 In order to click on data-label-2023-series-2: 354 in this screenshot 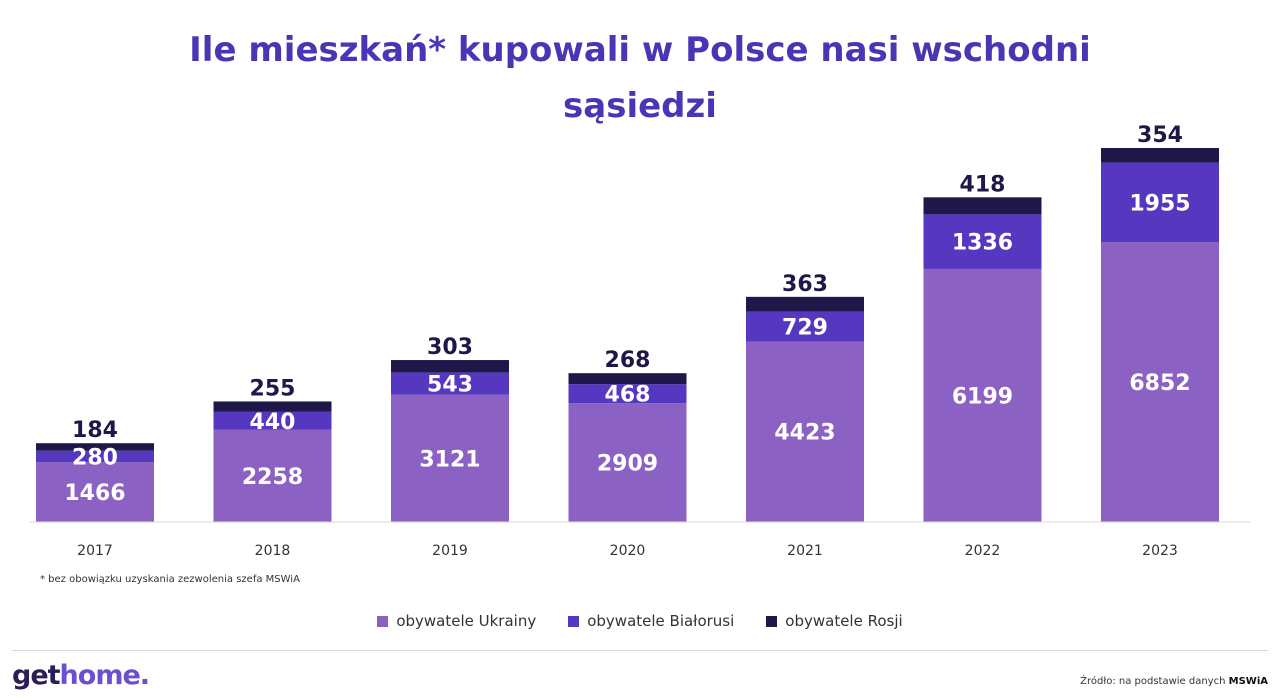, I will do `click(1160, 135)`.